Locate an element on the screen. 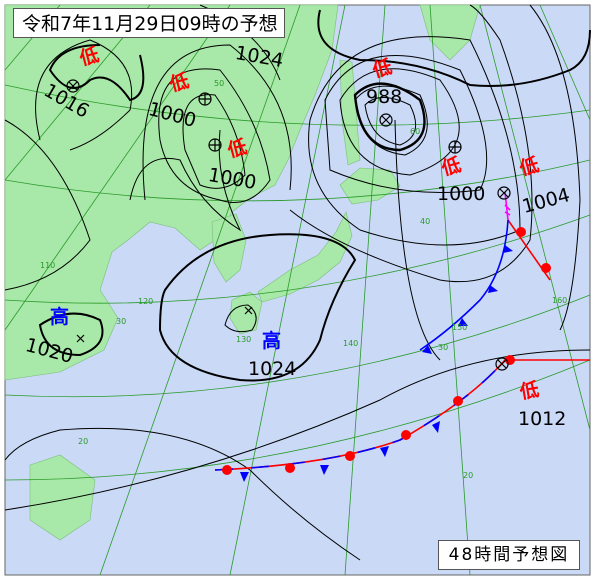 The height and width of the screenshot is (581, 600). grid-label: 50 is located at coordinates (219, 83).